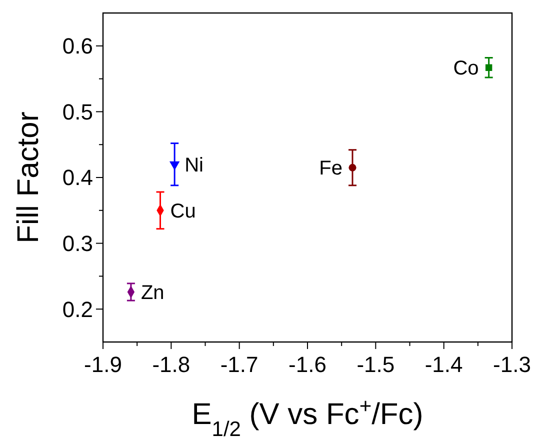  What do you see at coordinates (77, 111) in the screenshot?
I see `y-tick-label: 0.5` at bounding box center [77, 111].